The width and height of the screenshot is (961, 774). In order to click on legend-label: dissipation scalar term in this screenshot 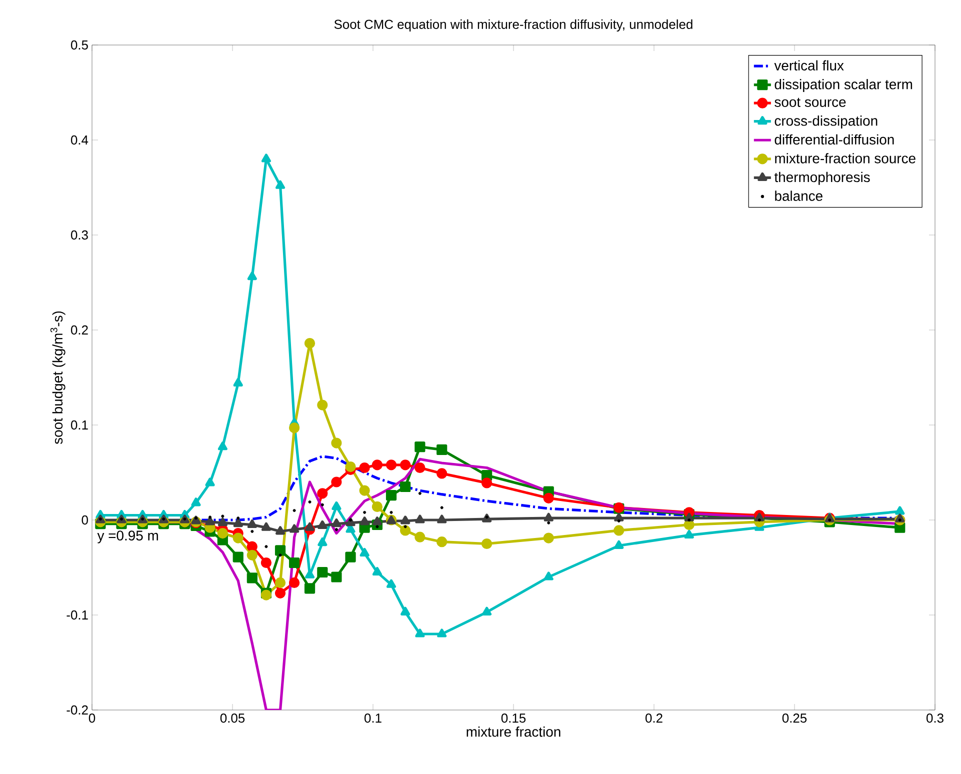, I will do `click(843, 85)`.